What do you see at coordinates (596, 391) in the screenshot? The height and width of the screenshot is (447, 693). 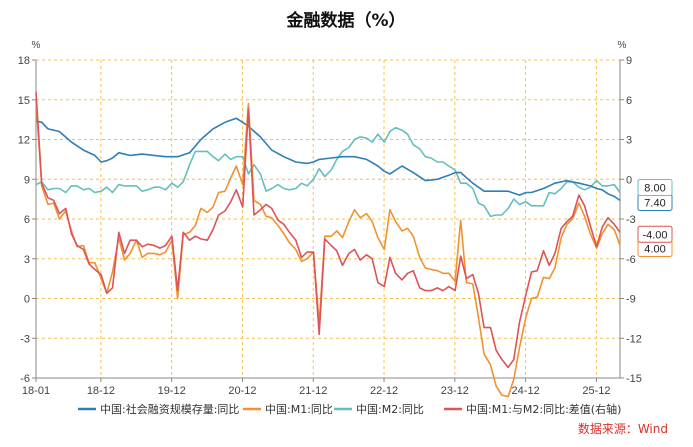 I see `x-tick-label: 25-12` at bounding box center [596, 391].